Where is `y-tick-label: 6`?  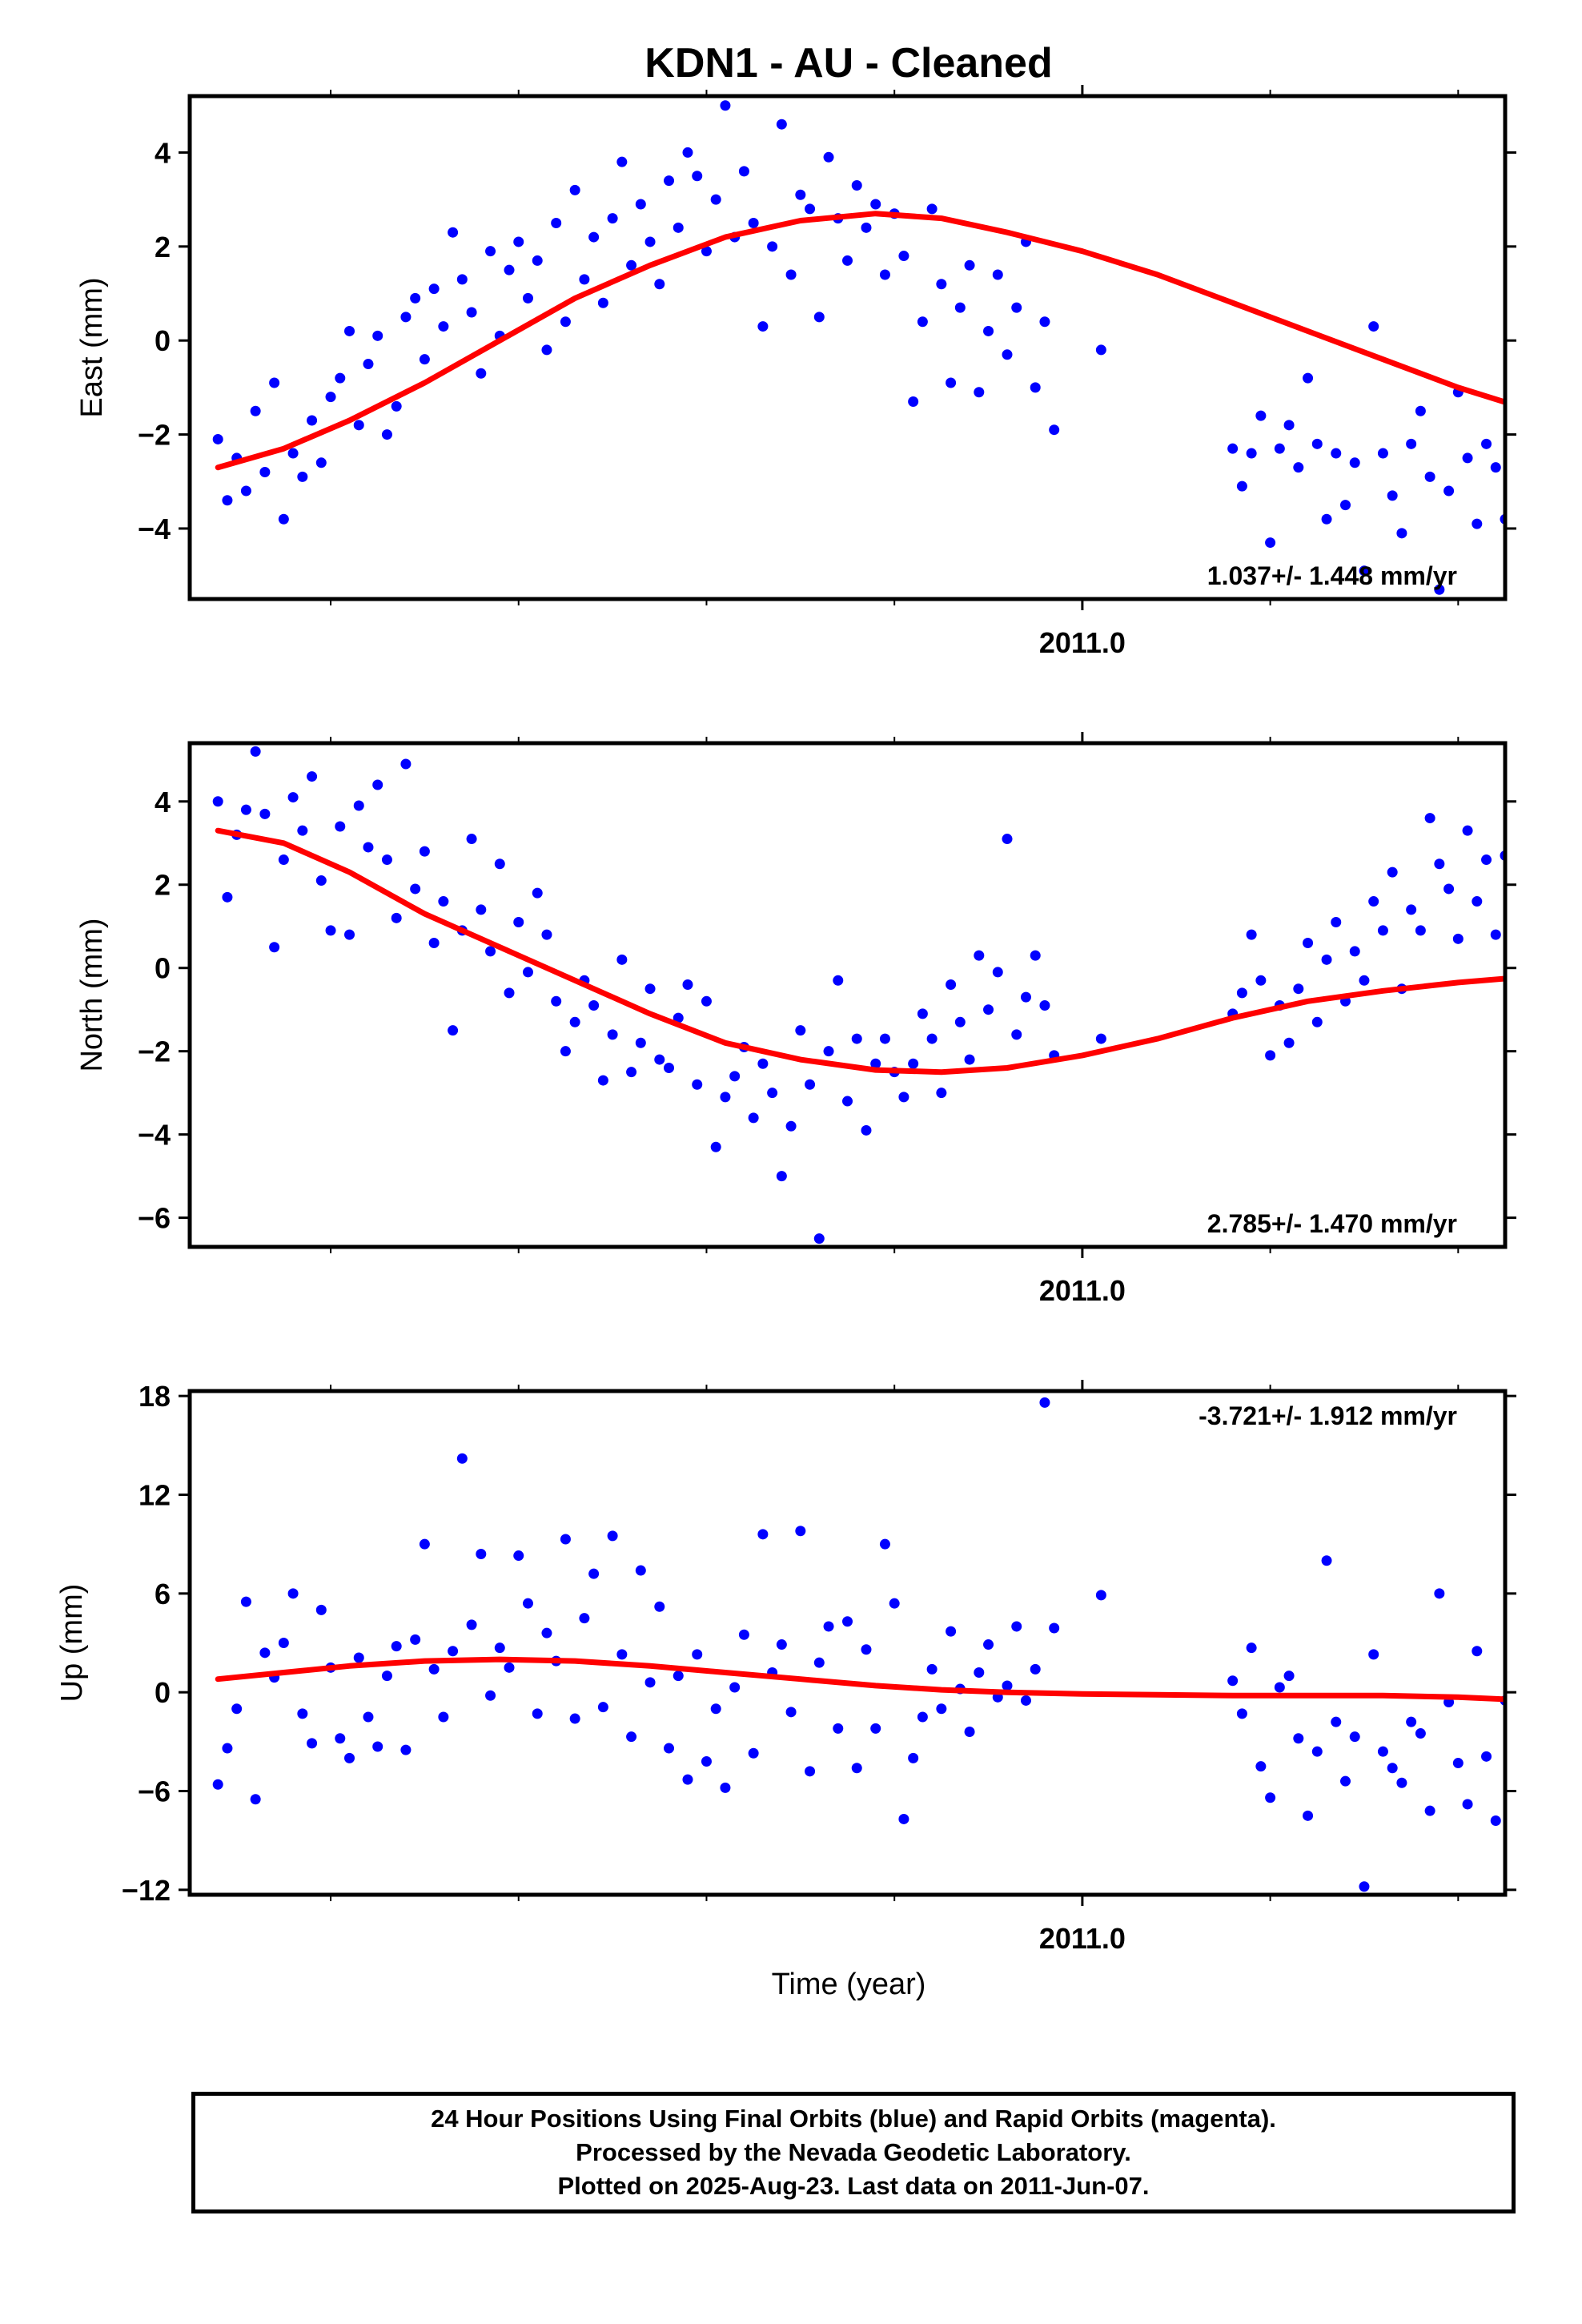 y-tick-label: 6 is located at coordinates (163, 1594).